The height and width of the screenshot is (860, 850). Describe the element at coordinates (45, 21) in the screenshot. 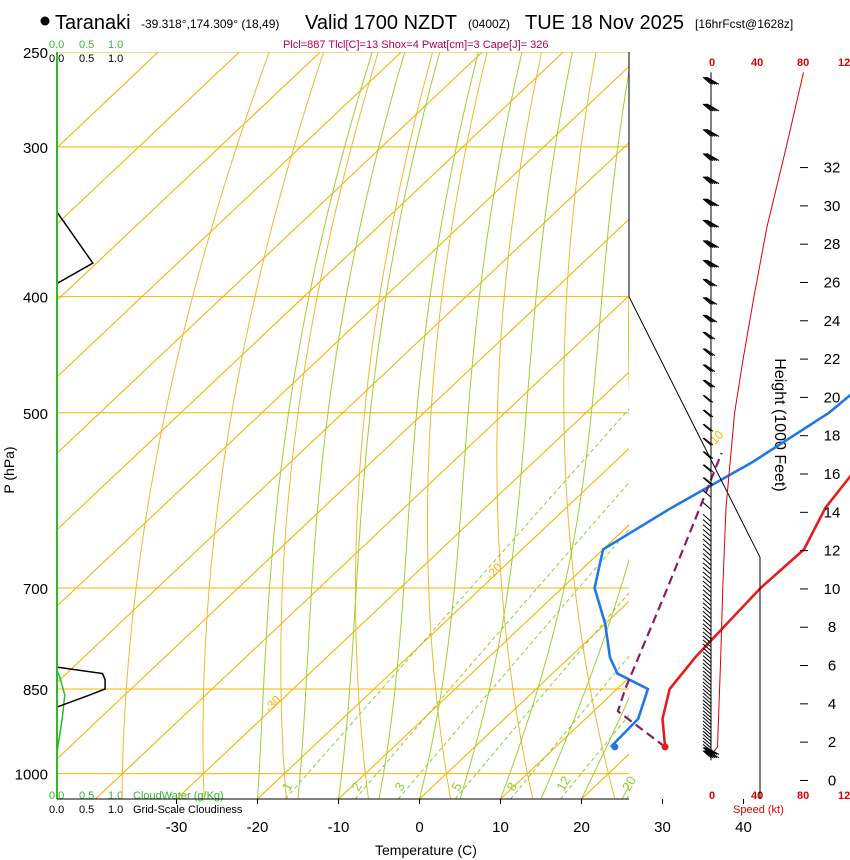

I see `location-bullet` at that location.